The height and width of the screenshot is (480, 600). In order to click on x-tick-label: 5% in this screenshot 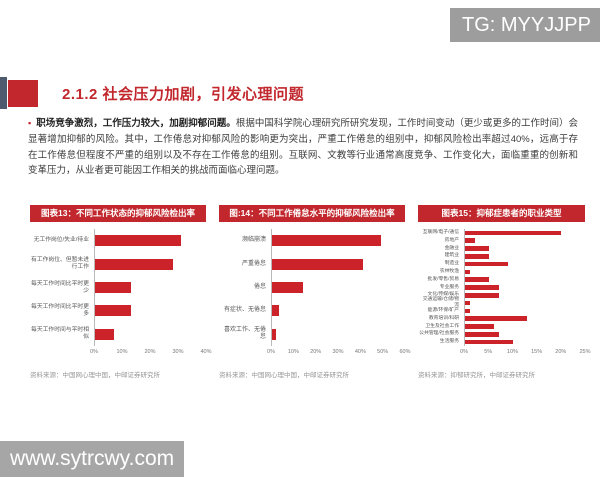, I will do `click(488, 351)`.